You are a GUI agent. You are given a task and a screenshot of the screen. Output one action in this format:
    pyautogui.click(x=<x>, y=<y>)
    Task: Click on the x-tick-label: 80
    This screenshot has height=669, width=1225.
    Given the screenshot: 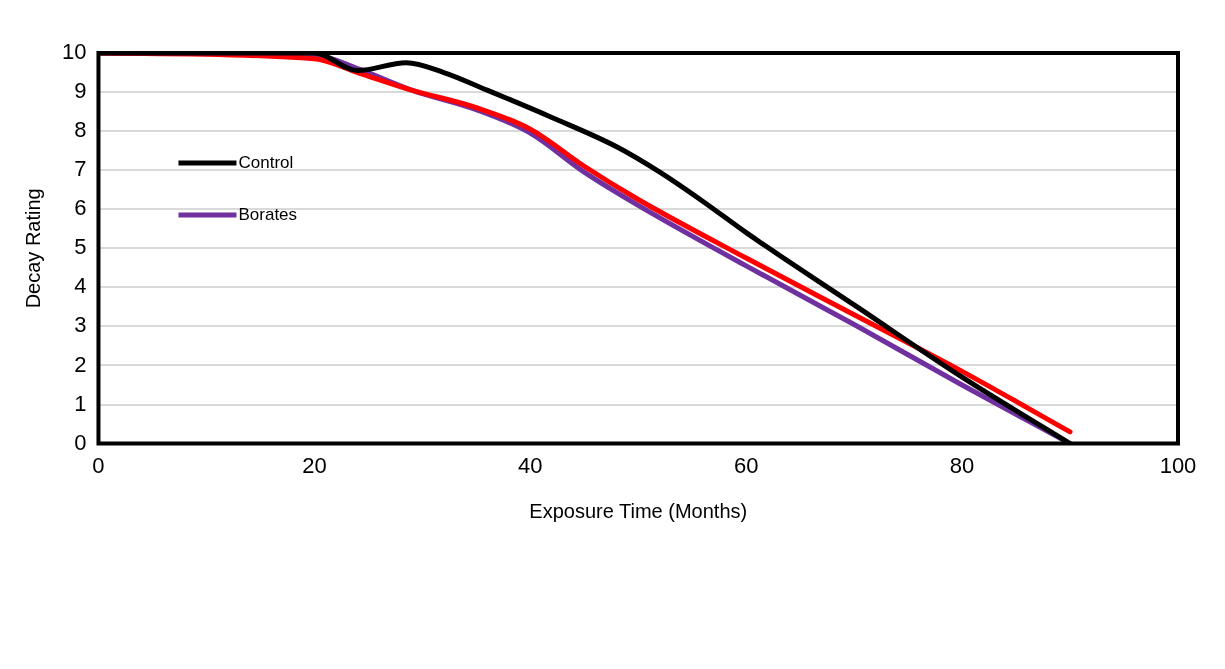 What is the action you would take?
    pyautogui.click(x=962, y=465)
    